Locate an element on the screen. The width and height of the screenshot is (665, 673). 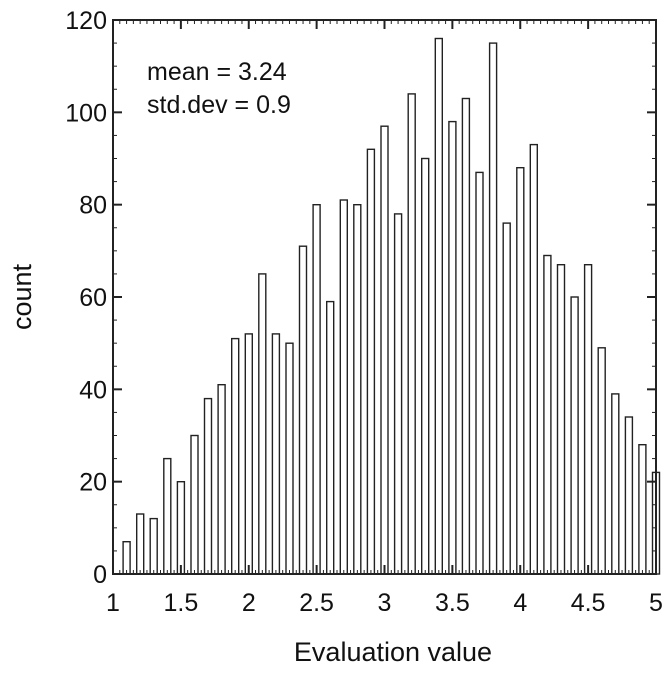
y-axis-label: count is located at coordinates (22, 296).